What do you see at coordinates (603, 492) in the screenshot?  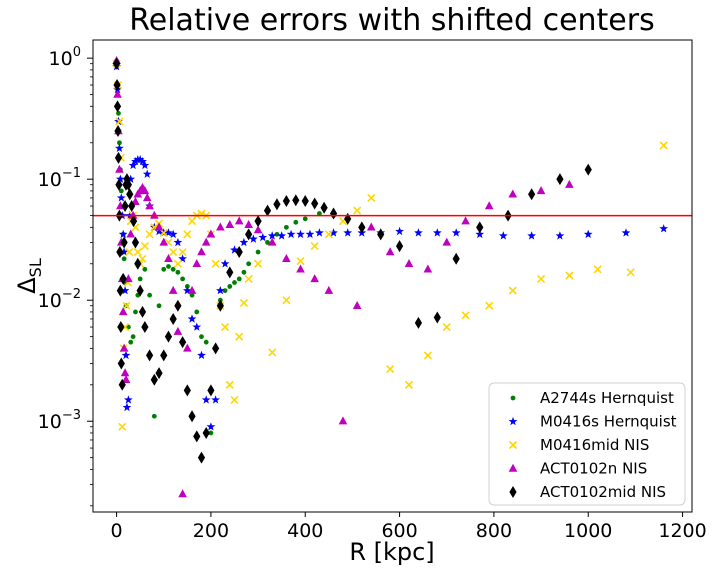 I see `legend-label: ACT0102mid NIS` at bounding box center [603, 492].